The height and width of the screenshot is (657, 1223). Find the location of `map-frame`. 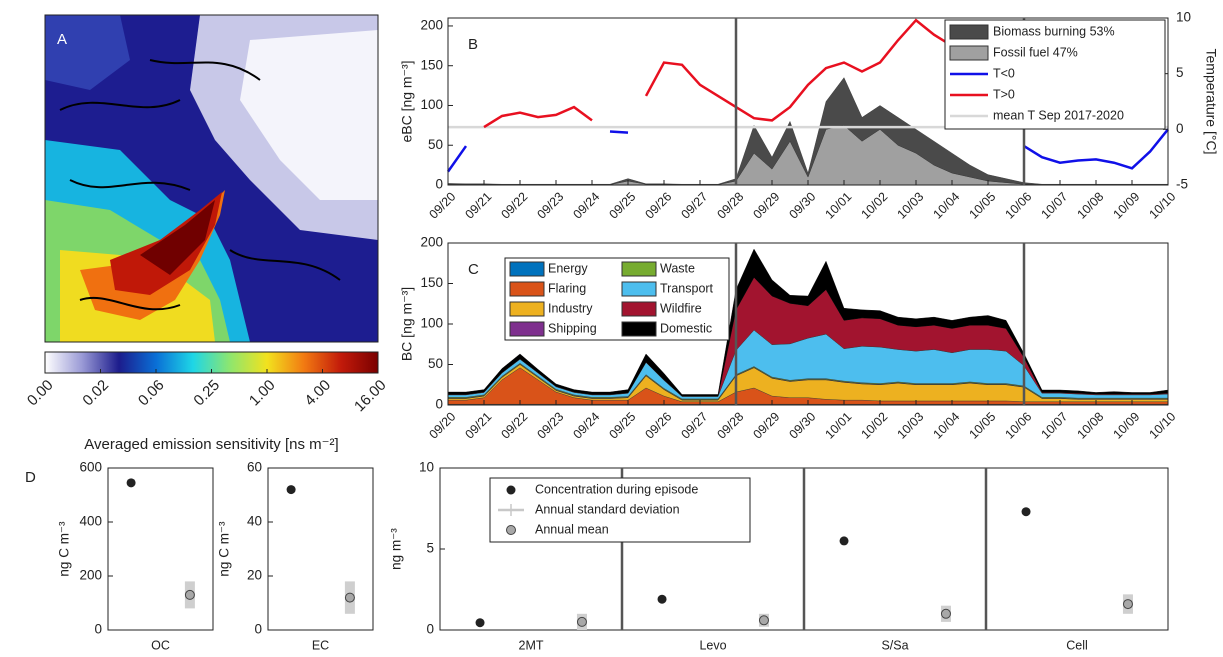

map-frame is located at coordinates (211, 178).